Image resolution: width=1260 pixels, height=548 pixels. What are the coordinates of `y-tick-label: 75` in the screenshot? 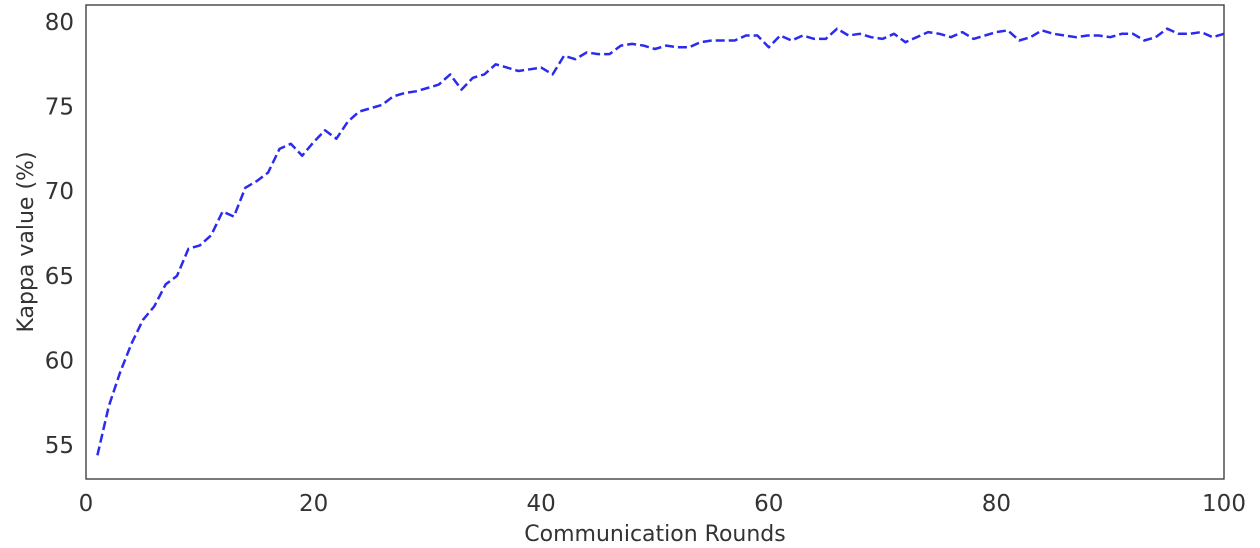 It's located at (59, 108).